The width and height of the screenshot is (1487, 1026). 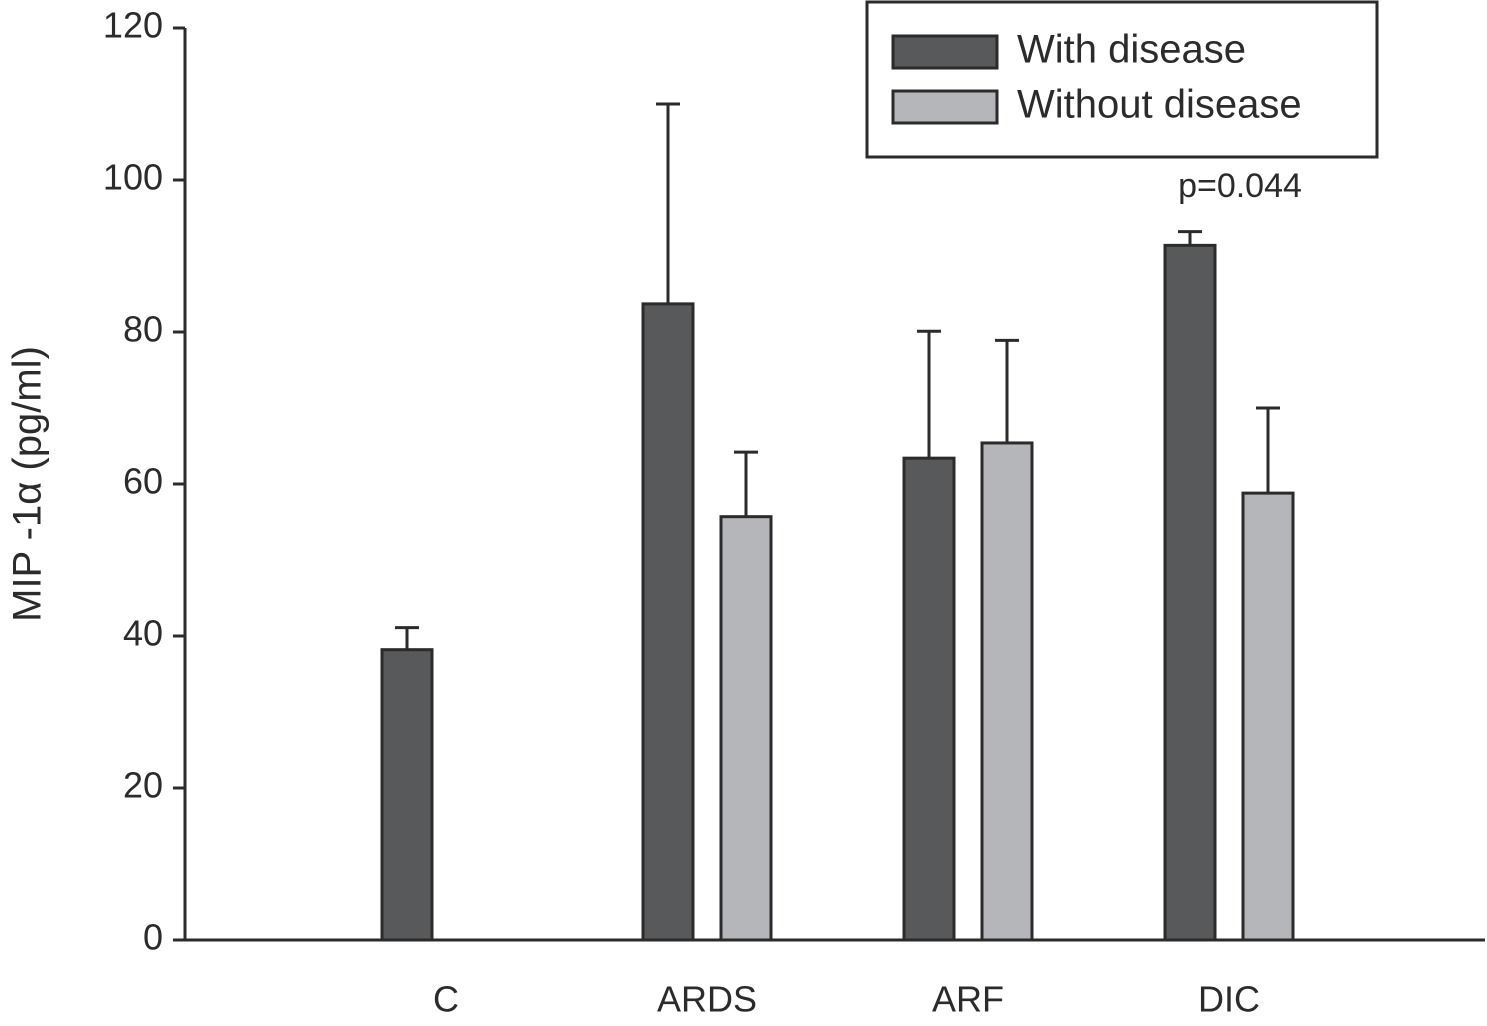 What do you see at coordinates (1240, 186) in the screenshot?
I see `annotation: p=0.044` at bounding box center [1240, 186].